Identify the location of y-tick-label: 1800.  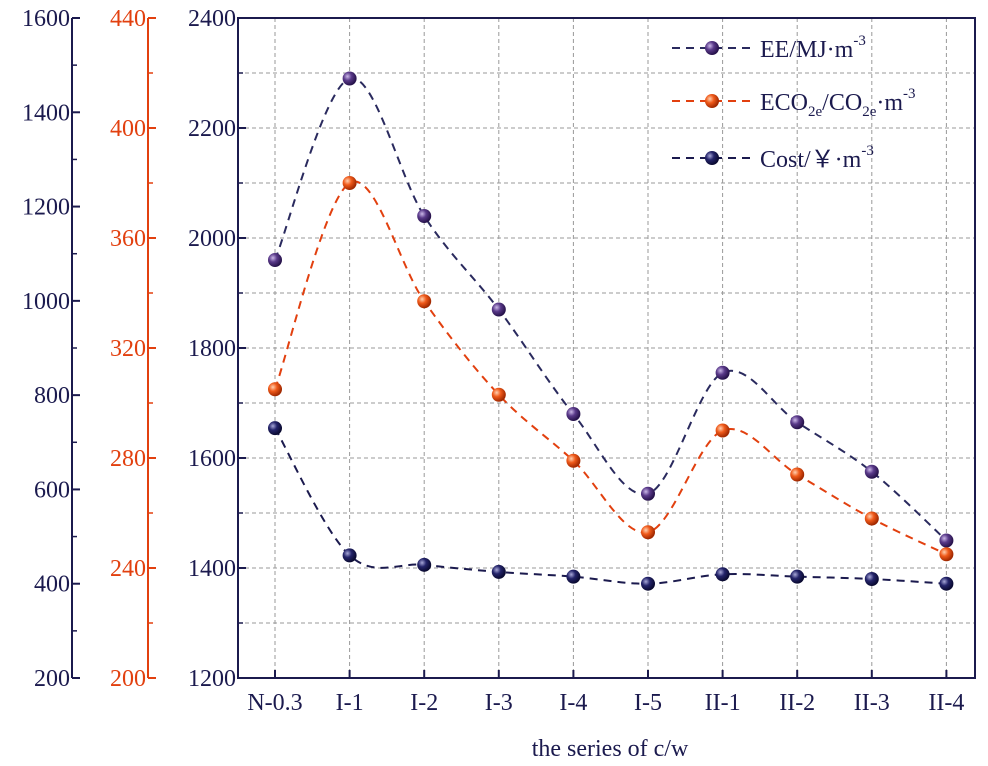
(212, 349).